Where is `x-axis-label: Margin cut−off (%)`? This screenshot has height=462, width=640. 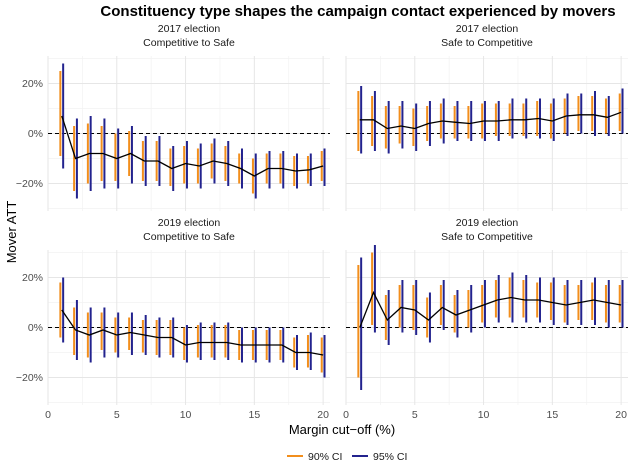 x-axis-label: Margin cut−off (%) is located at coordinates (342, 429).